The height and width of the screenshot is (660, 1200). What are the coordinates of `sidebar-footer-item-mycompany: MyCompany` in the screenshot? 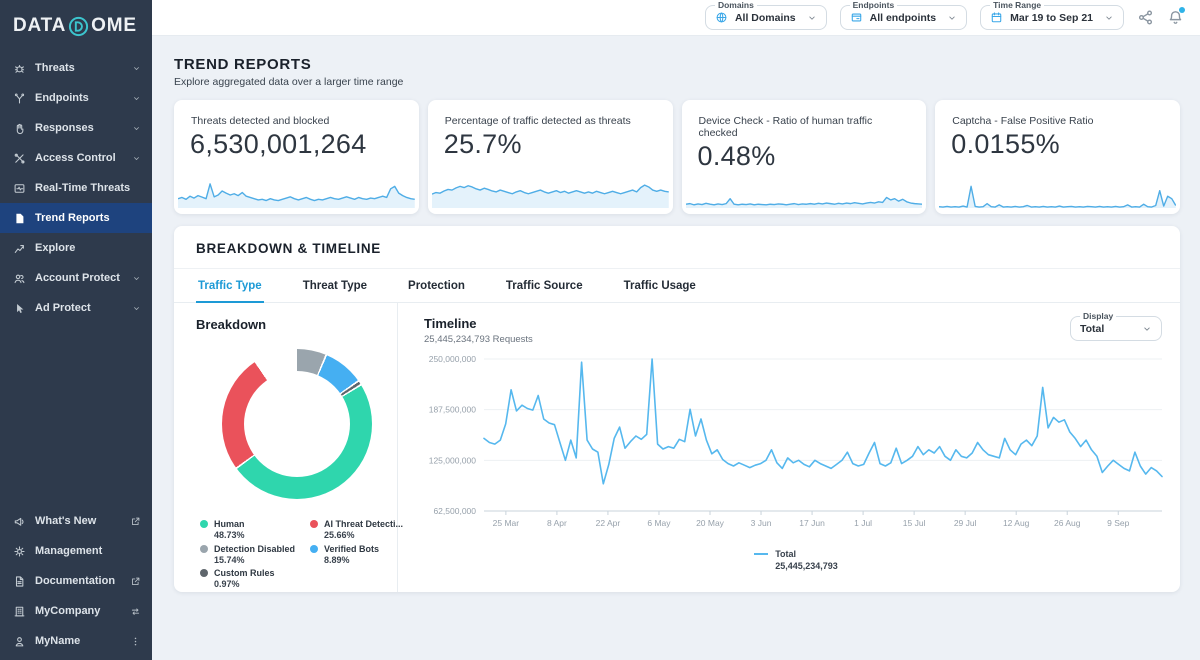 It's located at (76, 611).